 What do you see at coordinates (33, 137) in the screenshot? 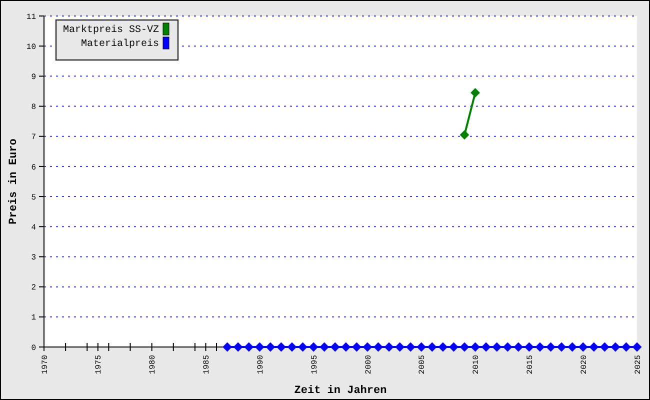
I see `y-tick-label: 7` at bounding box center [33, 137].